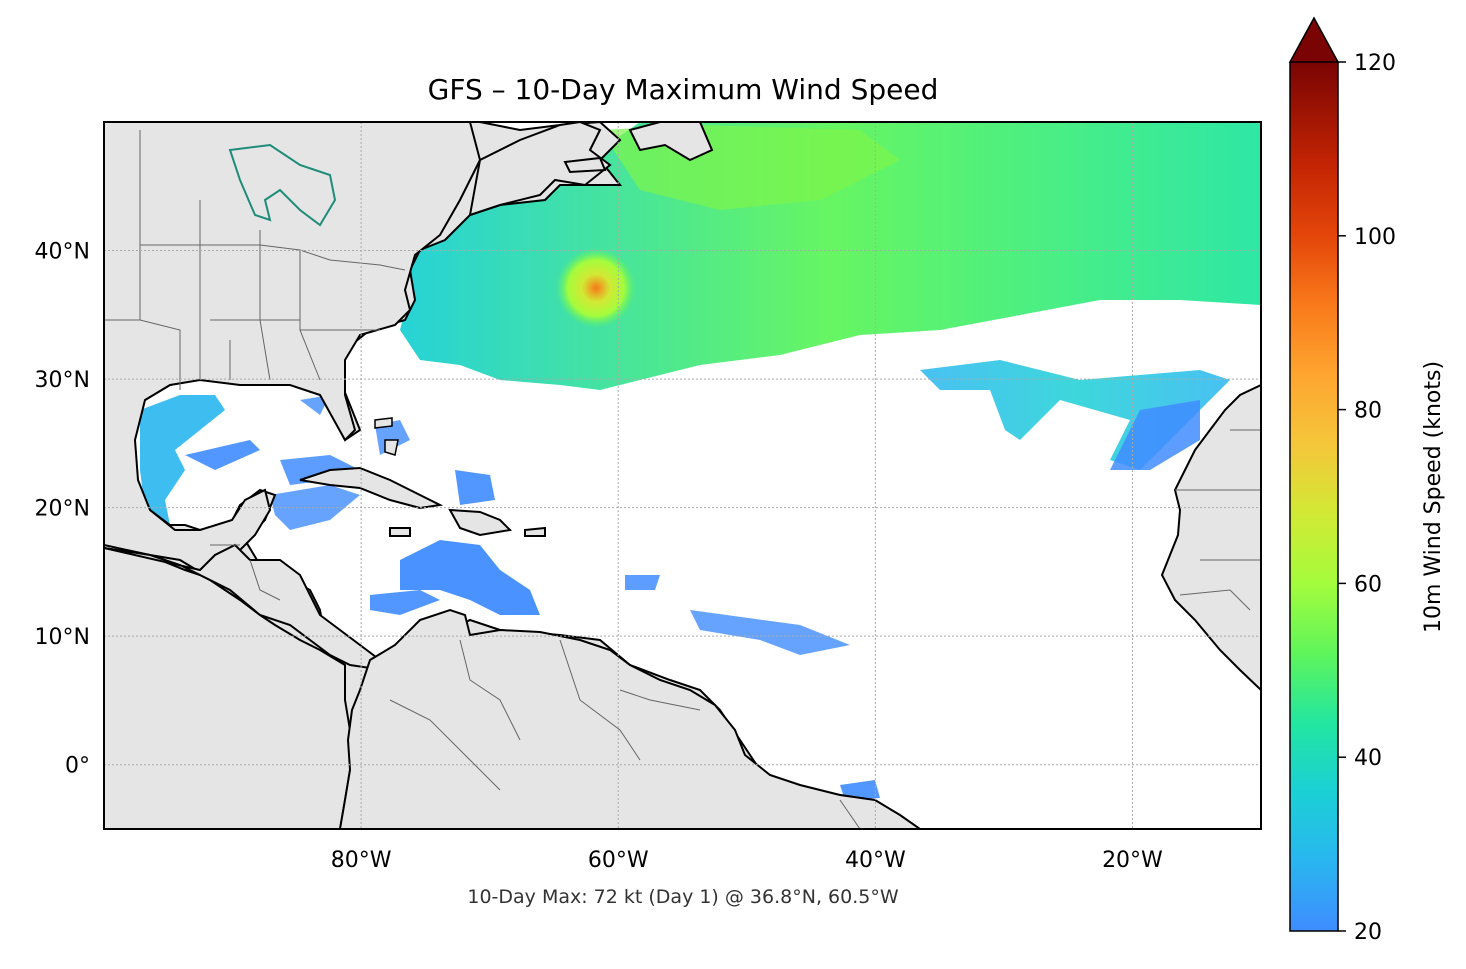  Describe the element at coordinates (596, 288) in the screenshot. I see `storm-max-marker` at that location.